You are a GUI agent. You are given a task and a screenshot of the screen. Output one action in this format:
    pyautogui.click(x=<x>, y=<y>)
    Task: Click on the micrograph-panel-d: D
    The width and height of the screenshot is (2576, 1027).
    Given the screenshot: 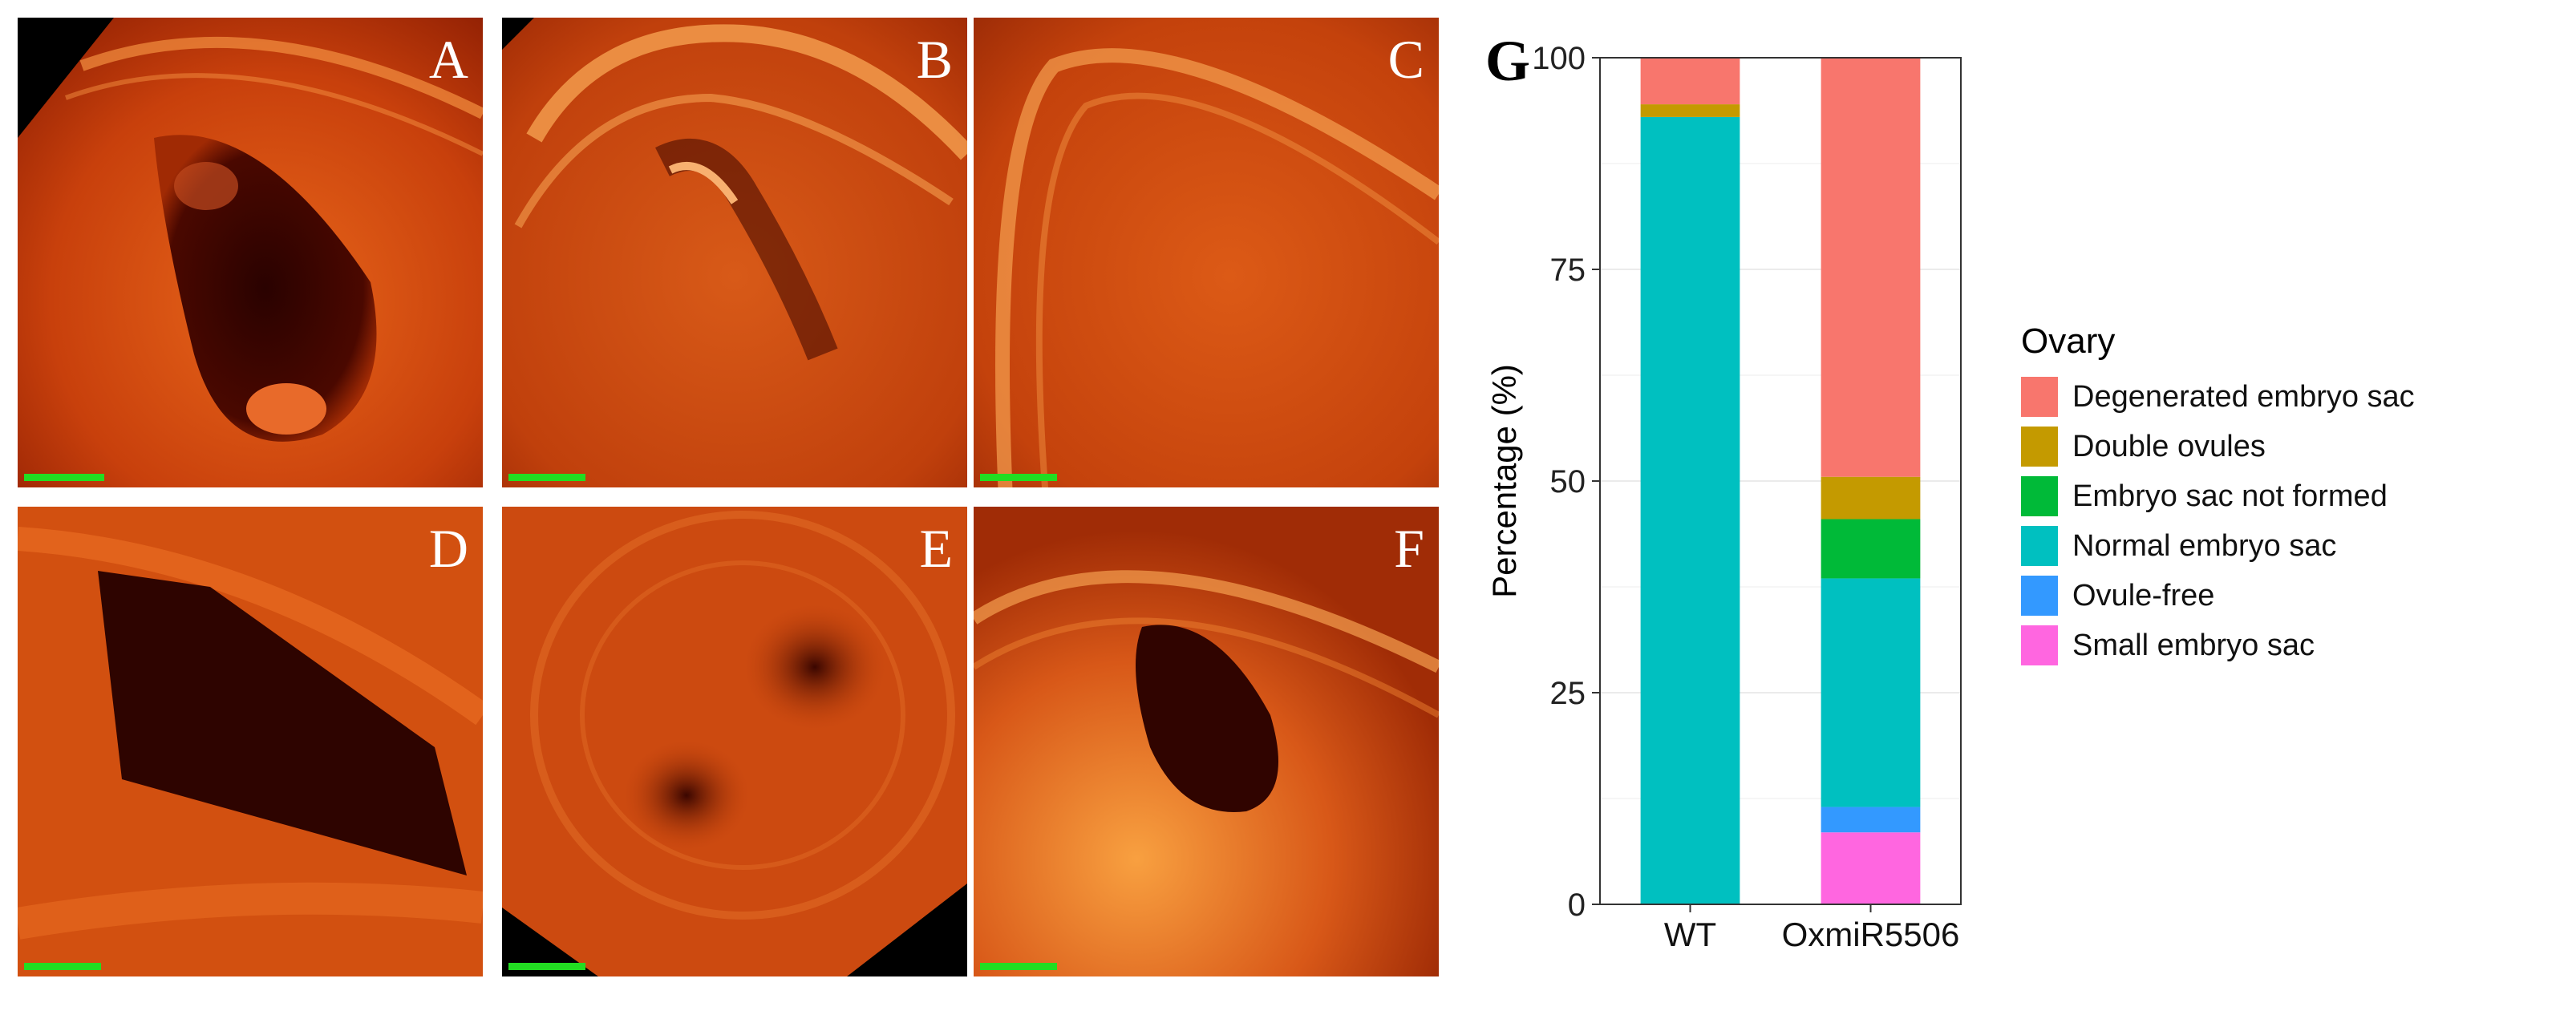 What is the action you would take?
    pyautogui.click(x=250, y=742)
    